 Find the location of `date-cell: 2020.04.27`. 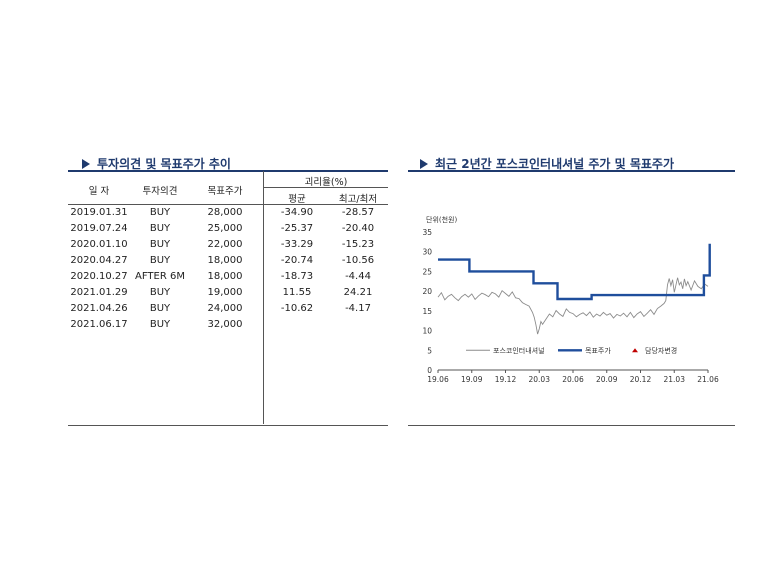

date-cell: 2020.04.27 is located at coordinates (99, 260).